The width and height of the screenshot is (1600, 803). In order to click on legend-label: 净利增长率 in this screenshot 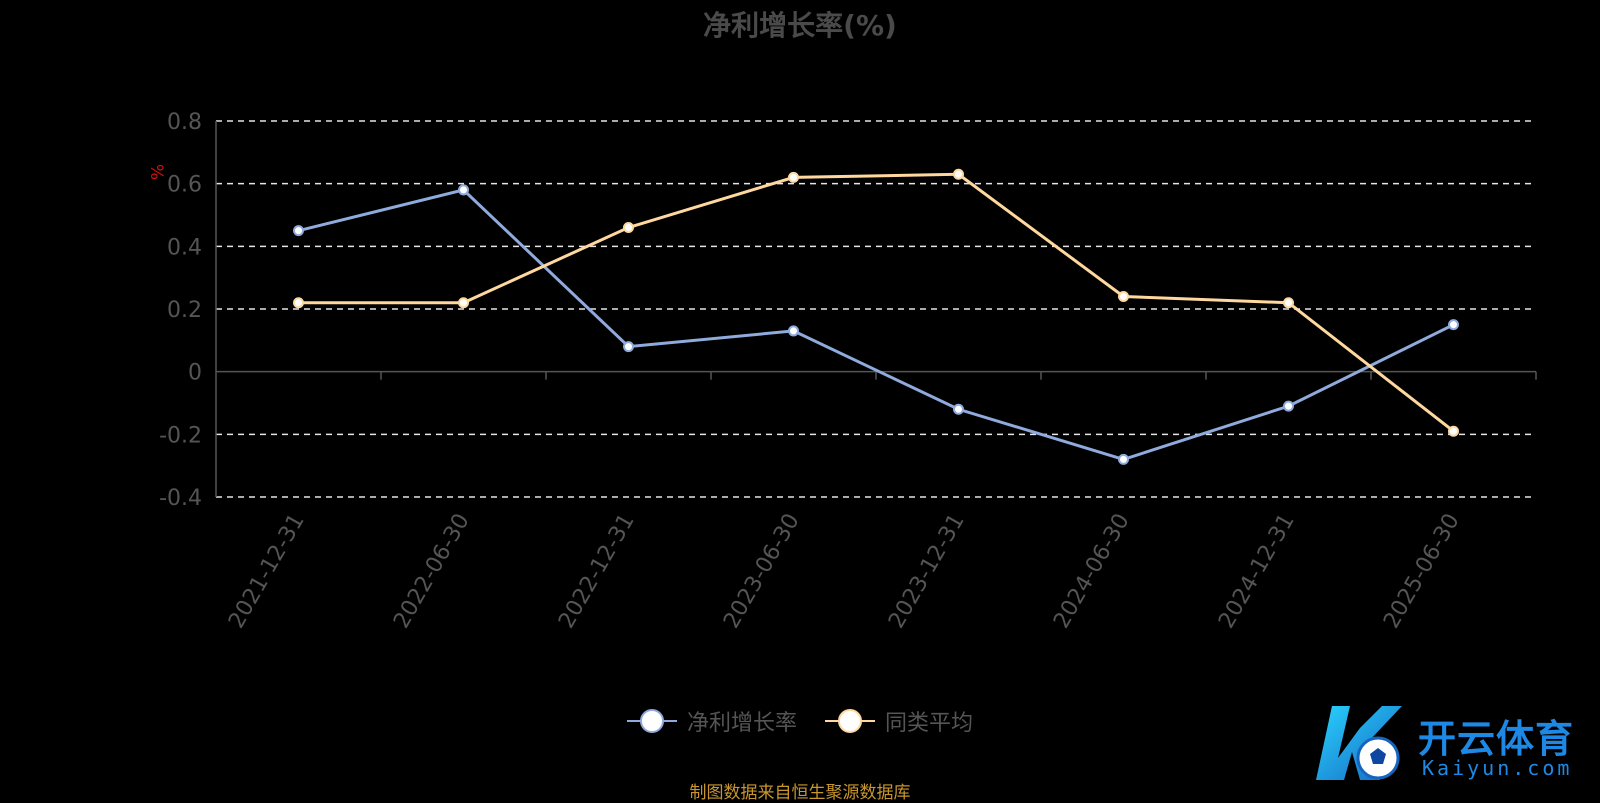, I will do `click(741, 723)`.